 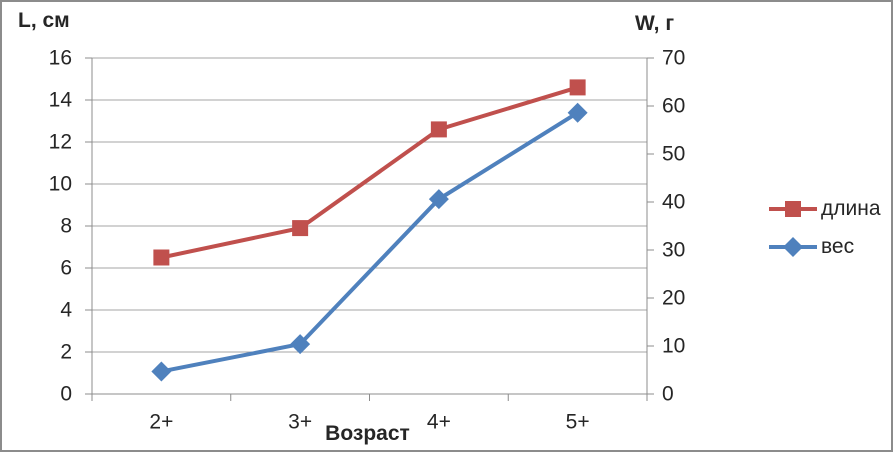 I want to click on right-axis-tick-label: 50, so click(x=673, y=154).